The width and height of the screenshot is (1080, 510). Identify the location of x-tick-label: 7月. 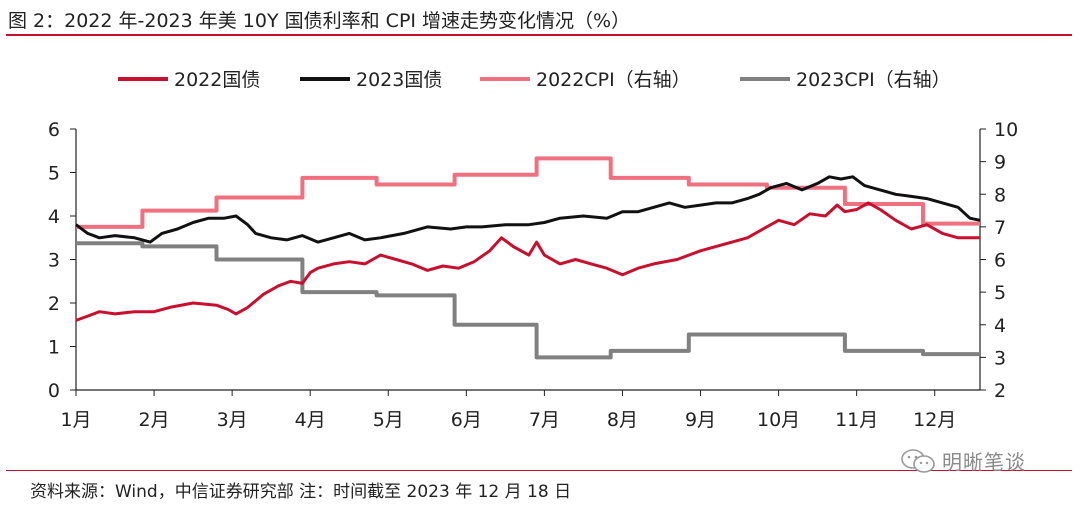
(544, 420).